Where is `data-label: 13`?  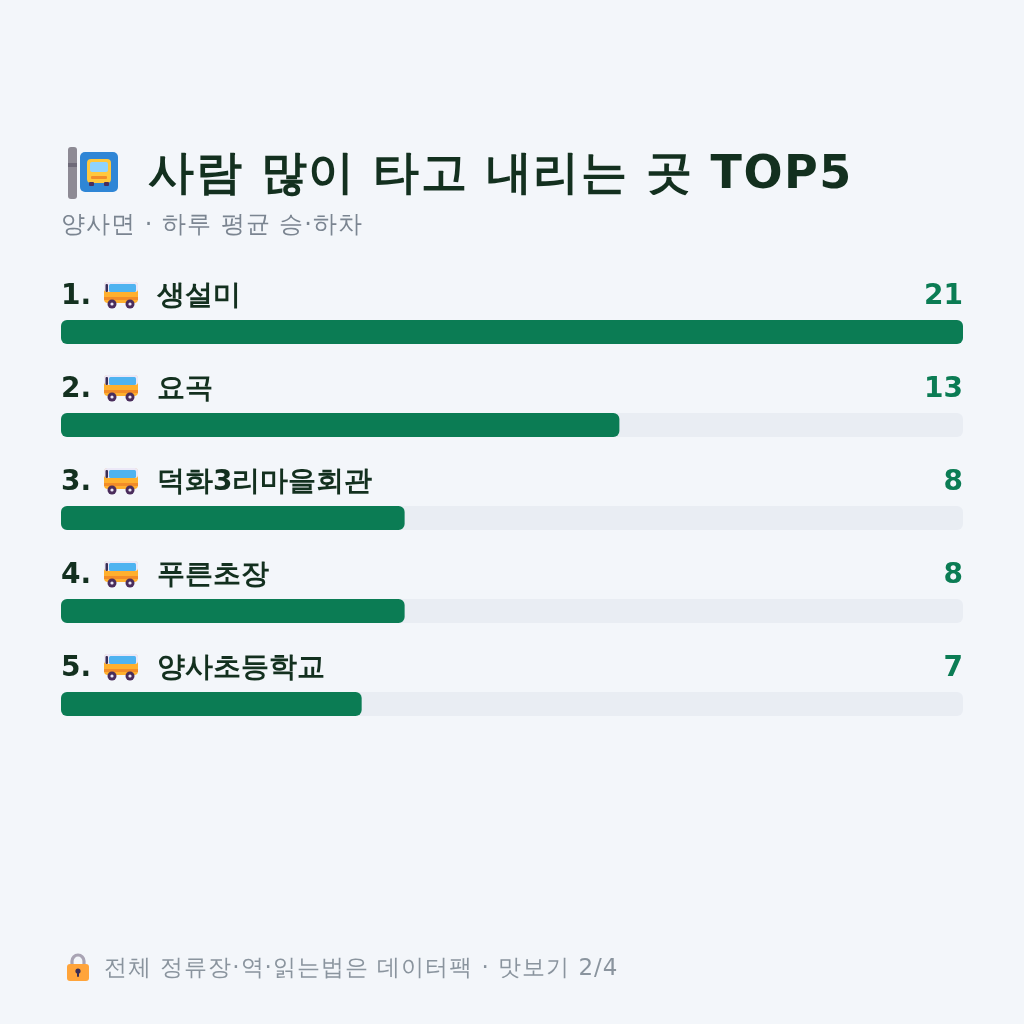
data-label: 13 is located at coordinates (943, 387).